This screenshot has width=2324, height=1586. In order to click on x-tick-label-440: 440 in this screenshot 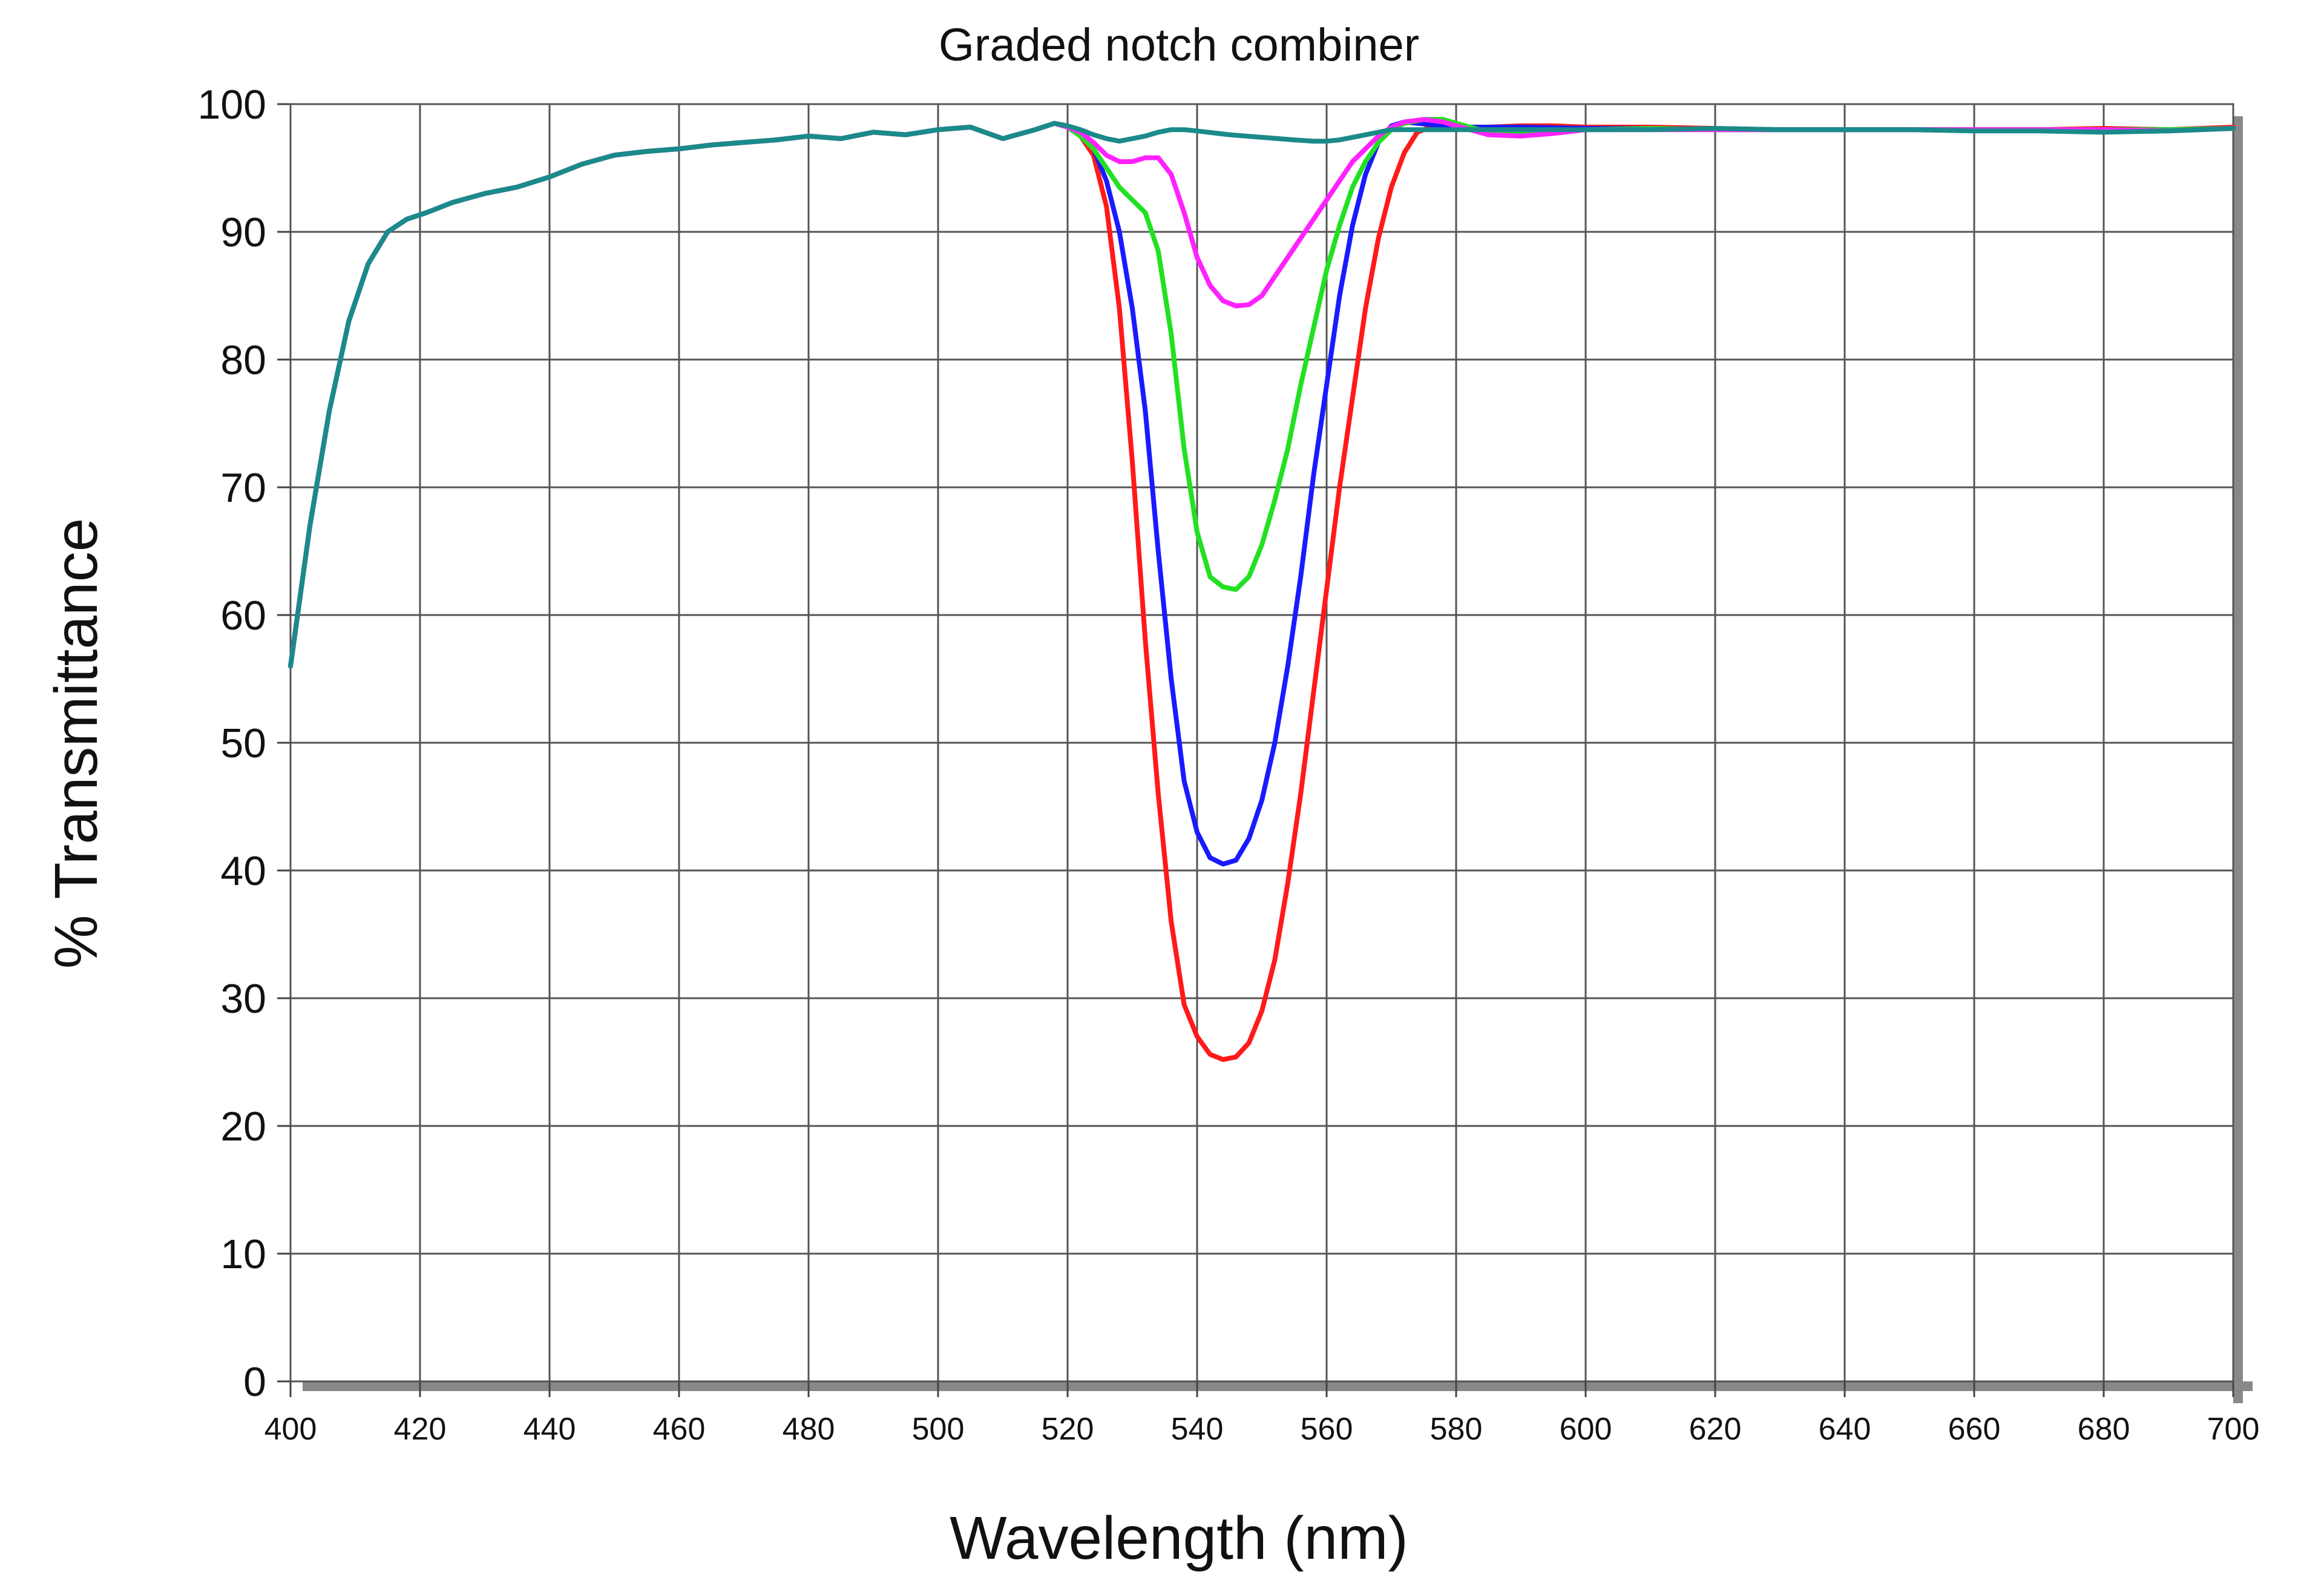, I will do `click(550, 1429)`.